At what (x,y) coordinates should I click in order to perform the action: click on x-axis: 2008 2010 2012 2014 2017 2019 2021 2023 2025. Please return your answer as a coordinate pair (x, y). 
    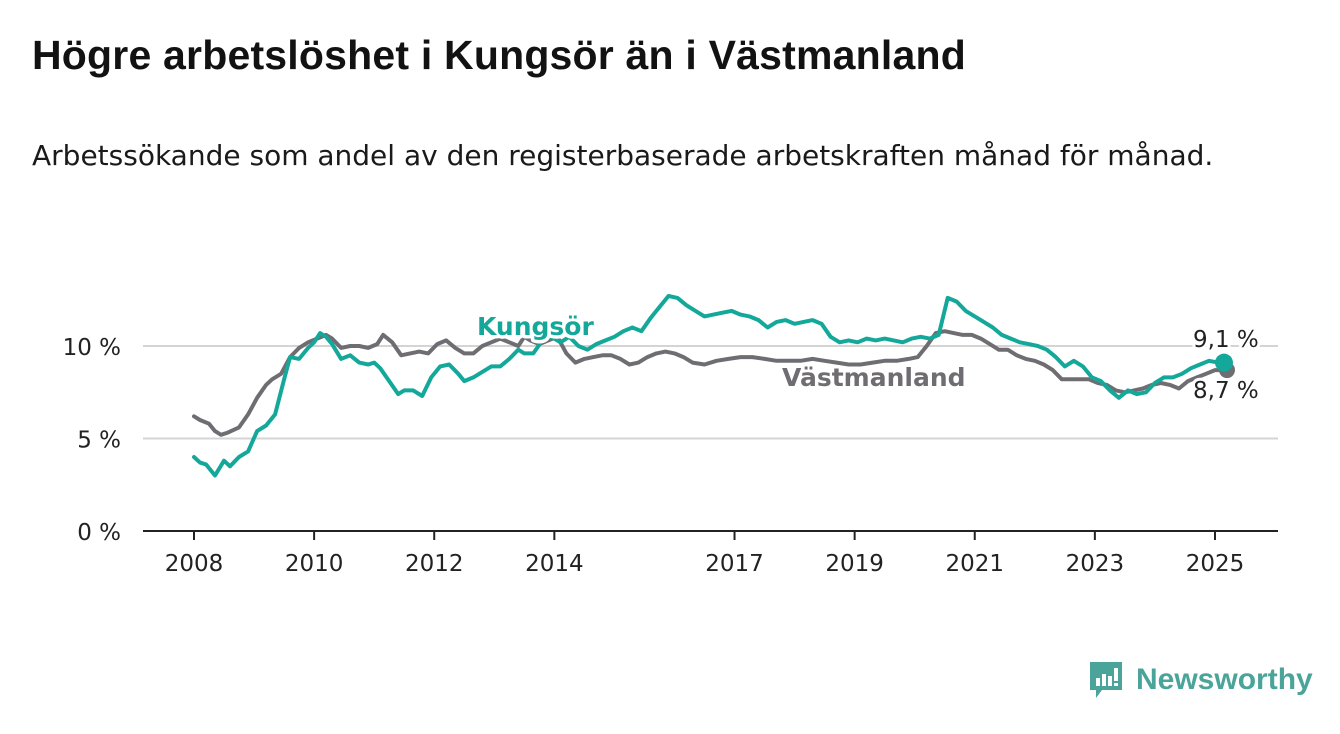
    Looking at the image, I should click on (710, 553).